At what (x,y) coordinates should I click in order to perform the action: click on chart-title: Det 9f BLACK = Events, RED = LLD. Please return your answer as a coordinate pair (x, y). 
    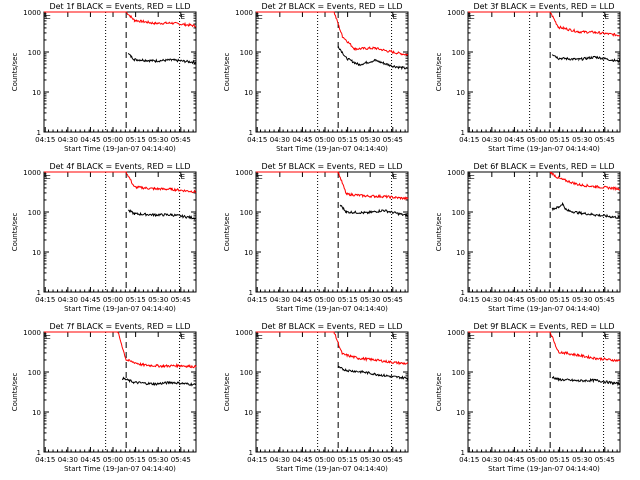
    Looking at the image, I should click on (543, 326).